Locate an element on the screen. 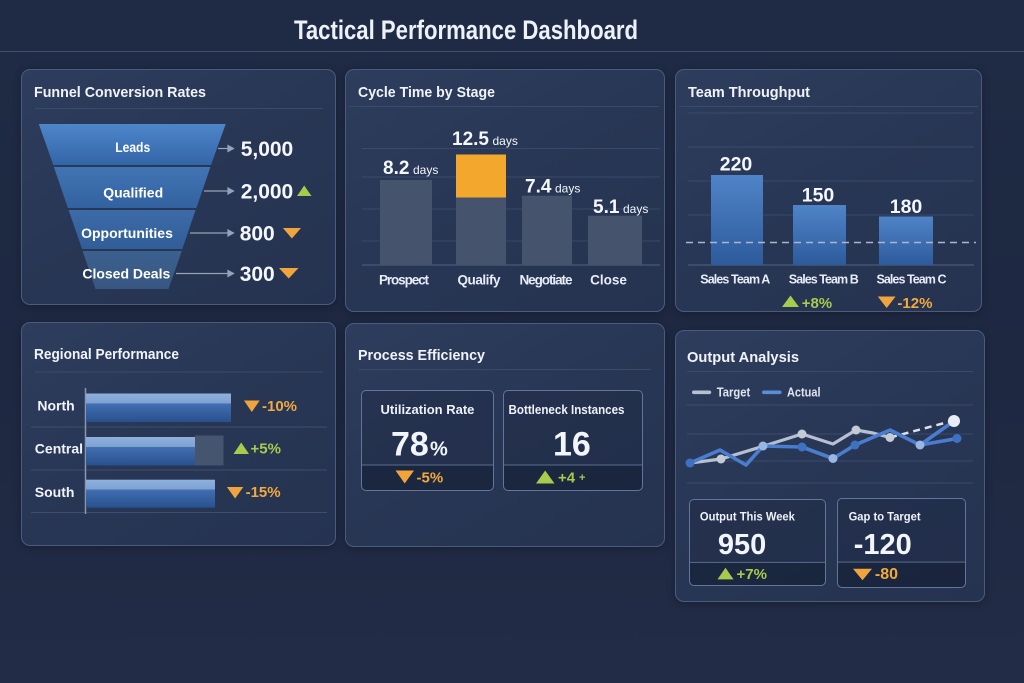 The image size is (1024, 683). svg-text: 7.4 is located at coordinates (538, 187).